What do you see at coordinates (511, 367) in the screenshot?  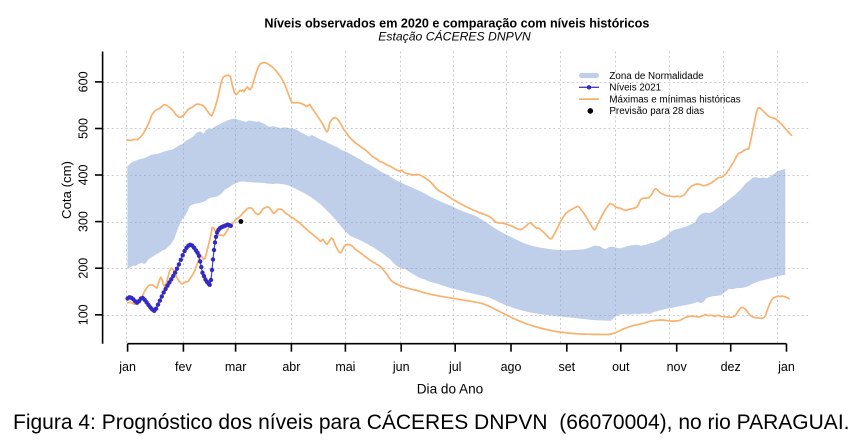 I see `svg-text: ago` at bounding box center [511, 367].